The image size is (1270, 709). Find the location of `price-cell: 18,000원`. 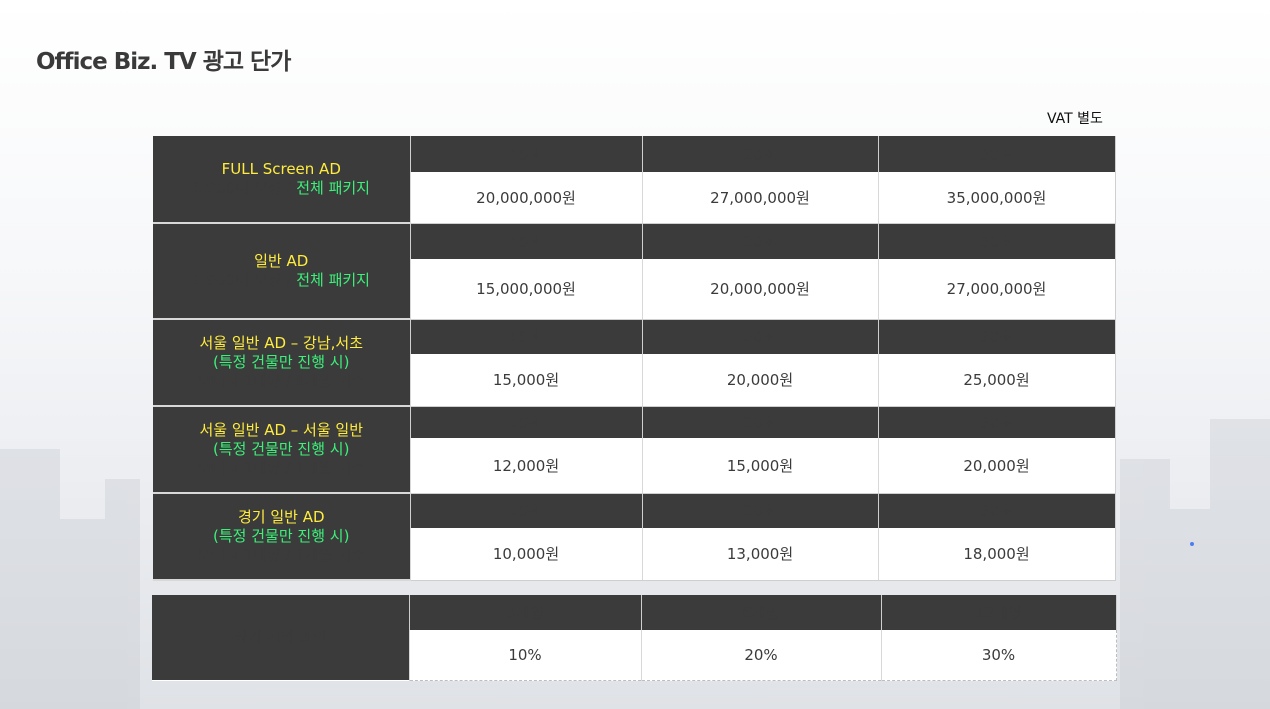

price-cell: 18,000원 is located at coordinates (996, 554).